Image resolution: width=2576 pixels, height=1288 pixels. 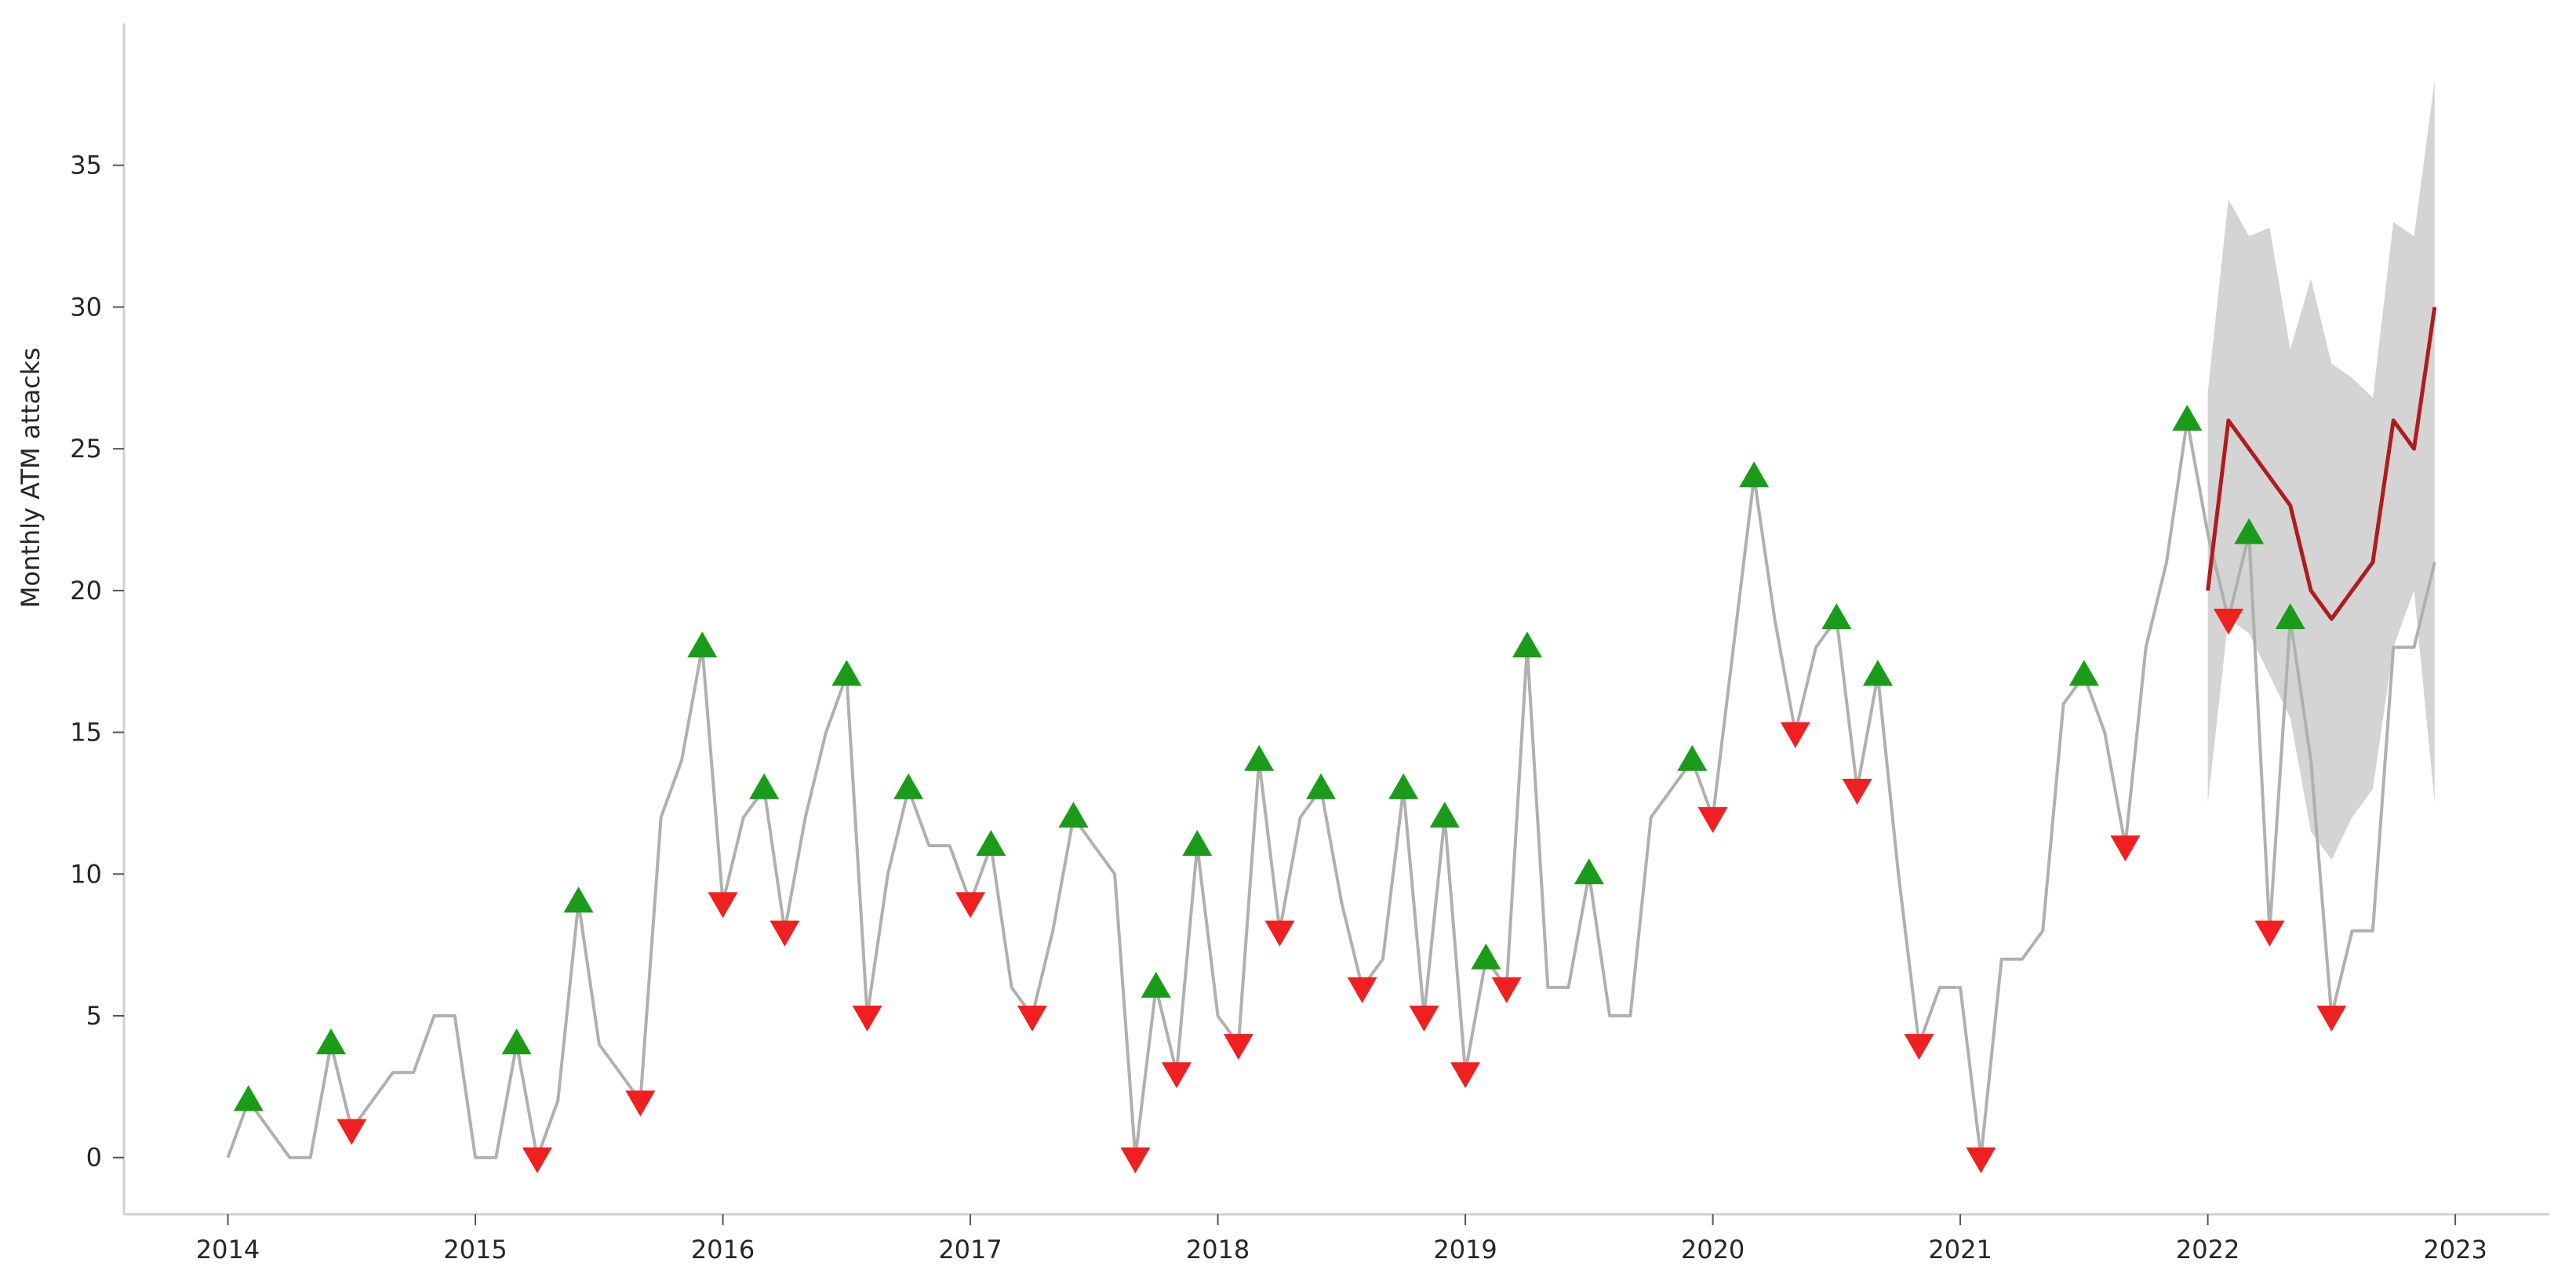 What do you see at coordinates (2455, 1249) in the screenshot?
I see `x-tick-label: 2023` at bounding box center [2455, 1249].